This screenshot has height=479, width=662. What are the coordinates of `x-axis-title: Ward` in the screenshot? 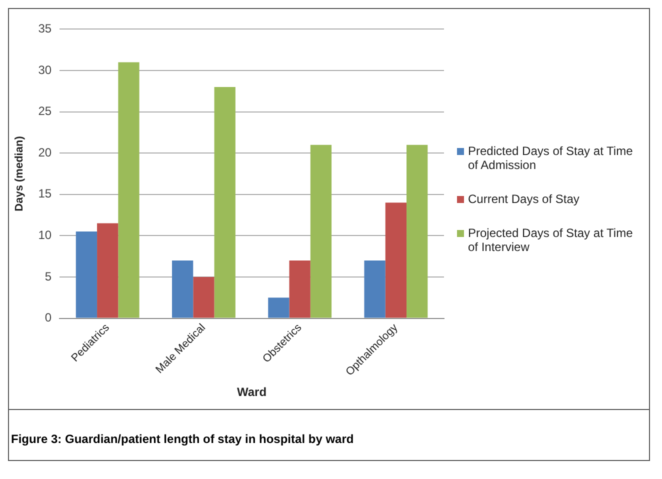 It's located at (251, 392).